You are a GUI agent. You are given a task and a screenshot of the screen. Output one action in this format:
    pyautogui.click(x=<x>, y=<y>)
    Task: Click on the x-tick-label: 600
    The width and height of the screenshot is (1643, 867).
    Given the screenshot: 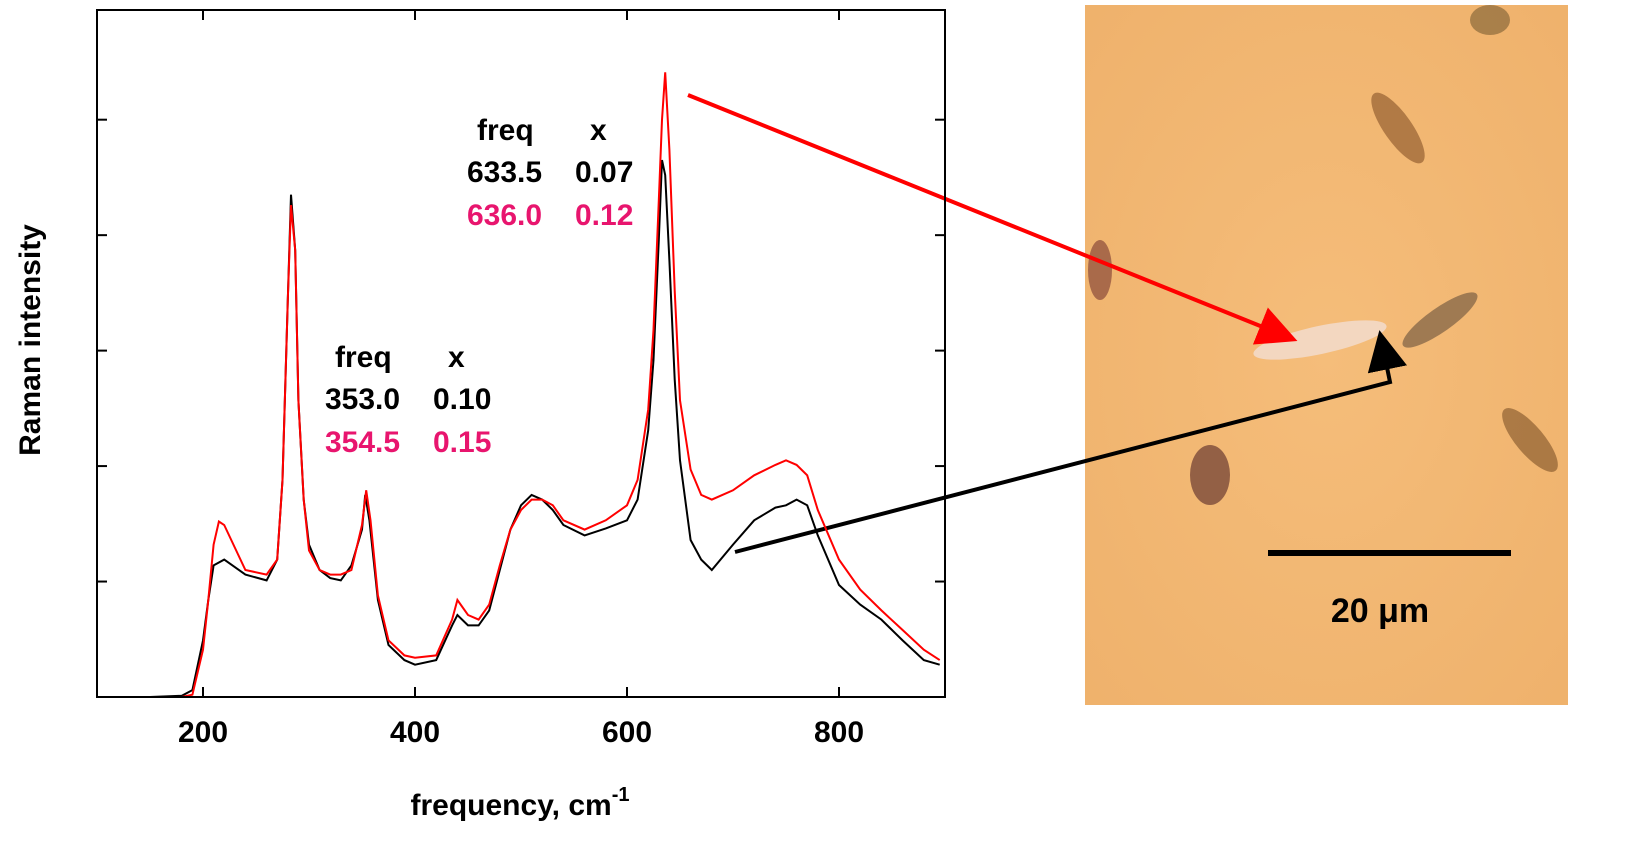 What is the action you would take?
    pyautogui.click(x=627, y=732)
    